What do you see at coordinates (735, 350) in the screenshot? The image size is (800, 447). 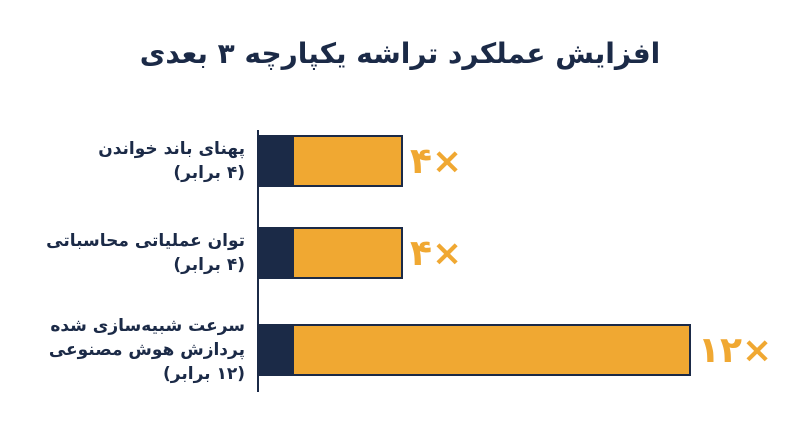 I see `value-label: ۱۲×` at bounding box center [735, 350].